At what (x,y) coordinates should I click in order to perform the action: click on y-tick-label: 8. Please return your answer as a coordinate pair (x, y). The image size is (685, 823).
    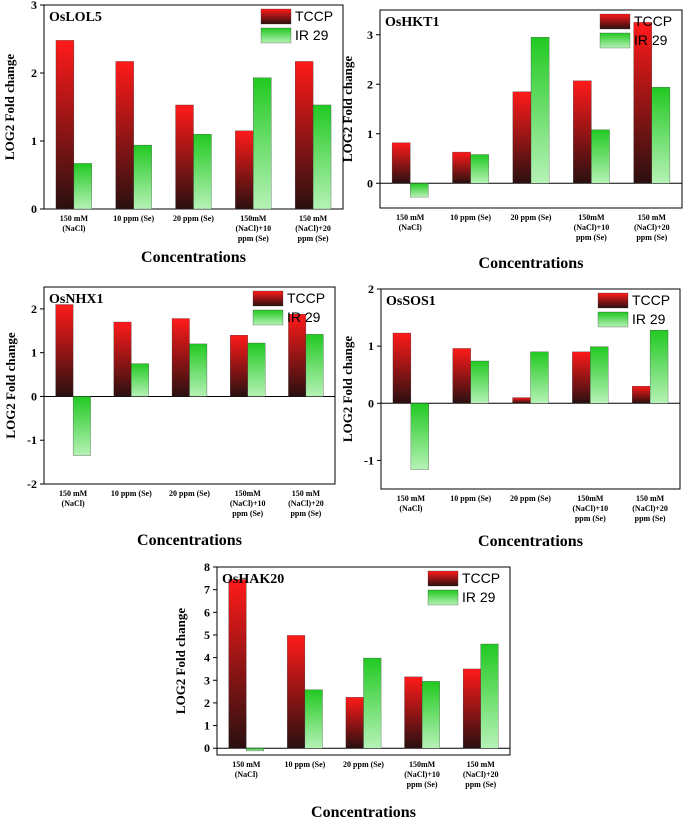
    Looking at the image, I should click on (207, 567).